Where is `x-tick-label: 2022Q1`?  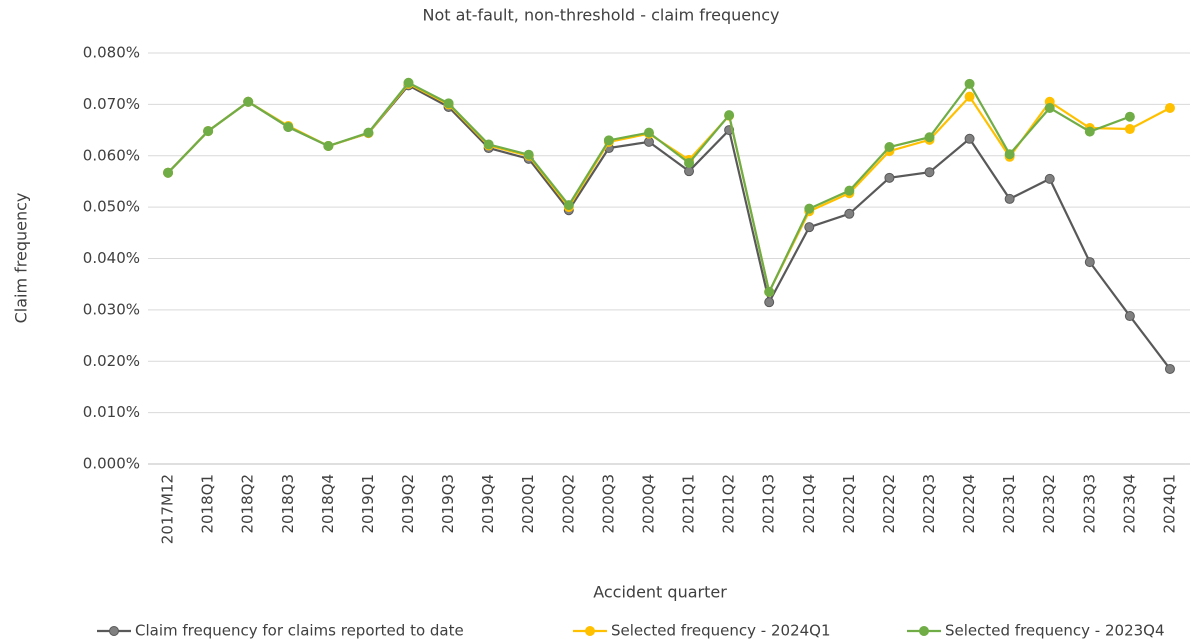
x-tick-label: 2022Q1 is located at coordinates (849, 504).